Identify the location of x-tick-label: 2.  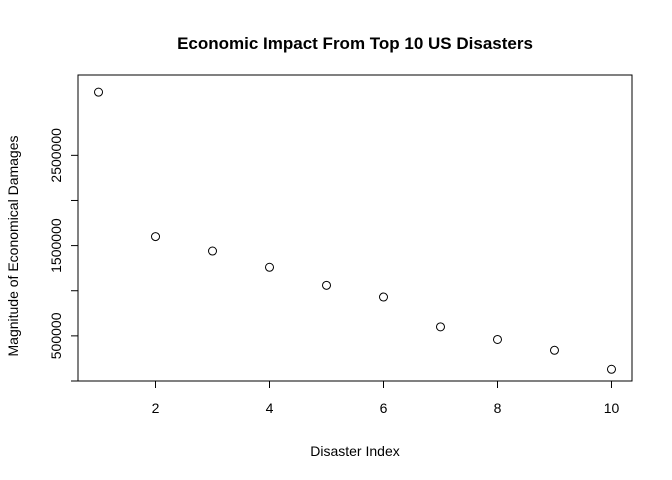
(156, 408).